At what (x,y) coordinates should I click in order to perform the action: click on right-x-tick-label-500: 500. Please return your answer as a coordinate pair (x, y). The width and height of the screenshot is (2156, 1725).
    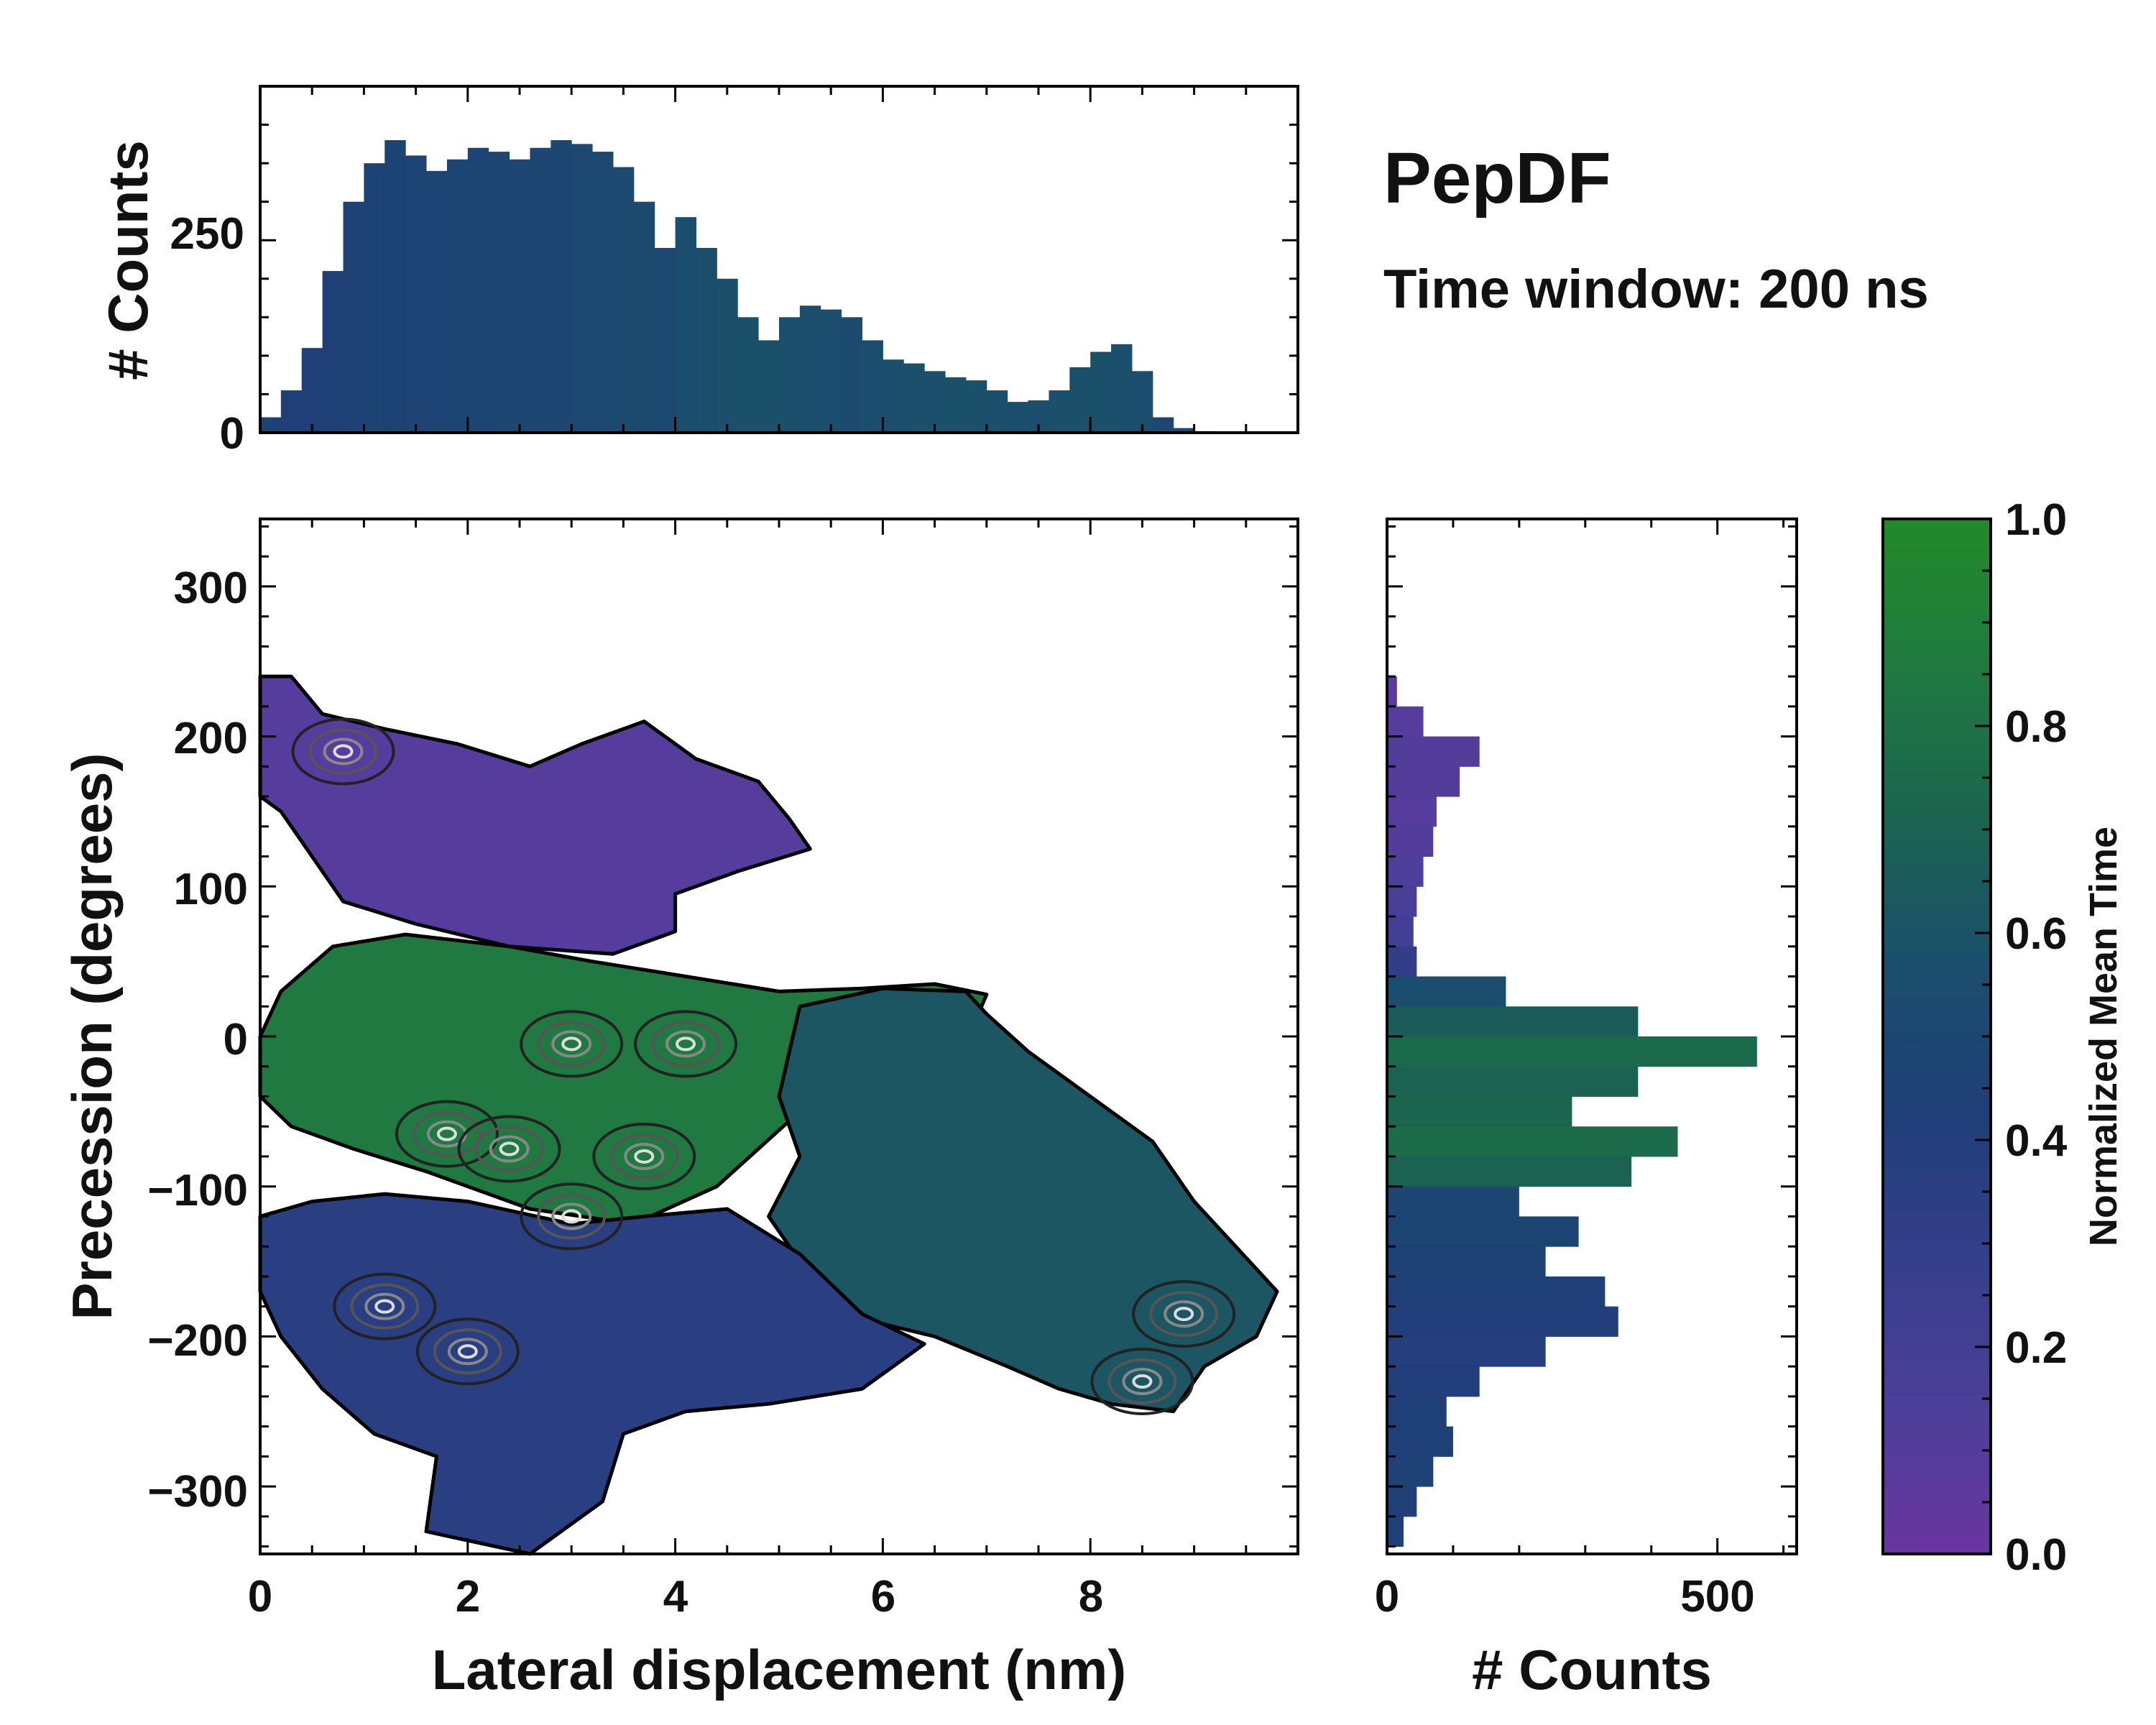
    Looking at the image, I should click on (1717, 1597).